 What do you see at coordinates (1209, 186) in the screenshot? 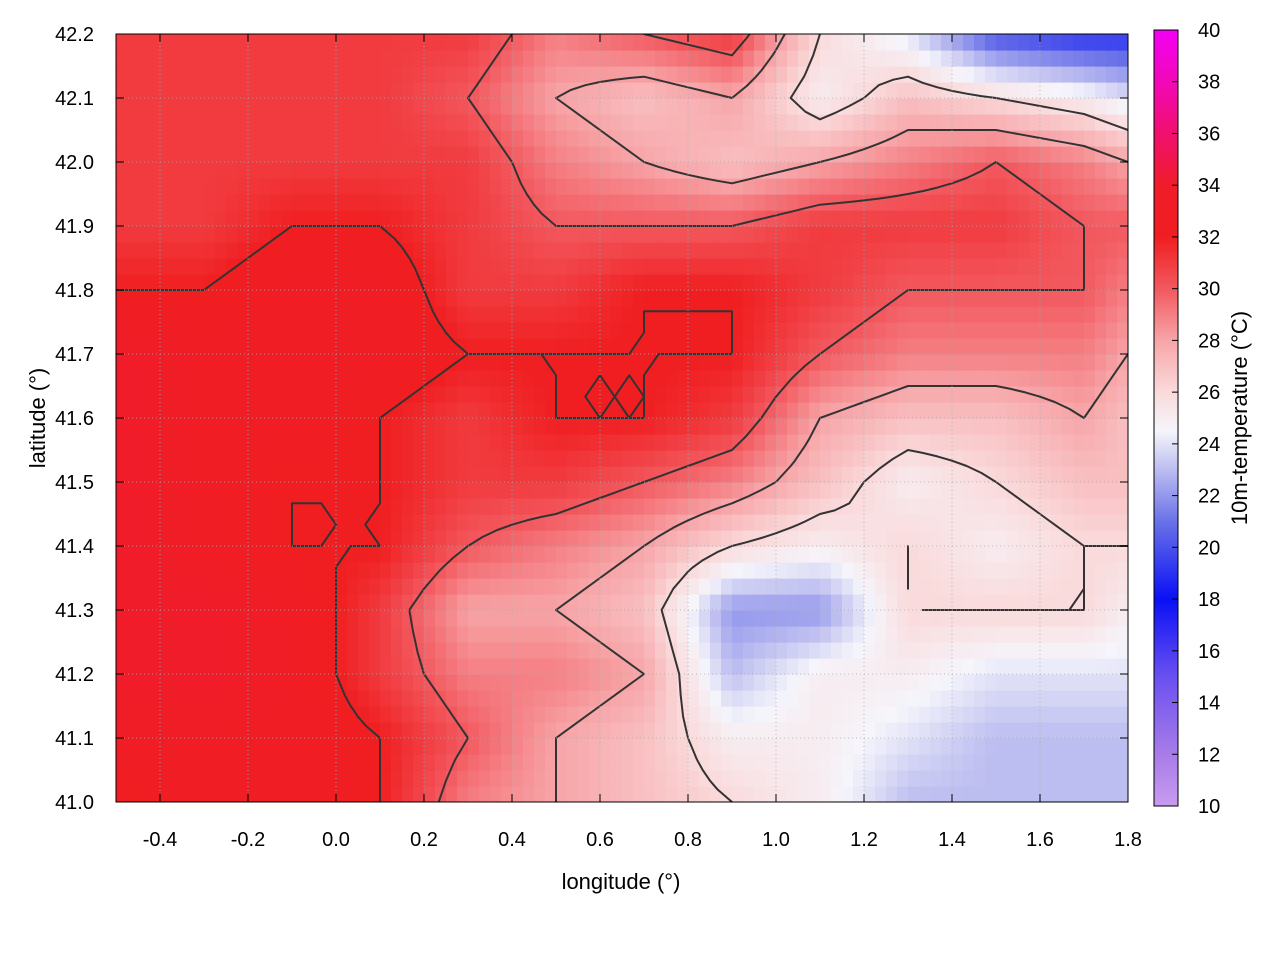
I see `colorbar-tick-label: 34` at bounding box center [1209, 186].